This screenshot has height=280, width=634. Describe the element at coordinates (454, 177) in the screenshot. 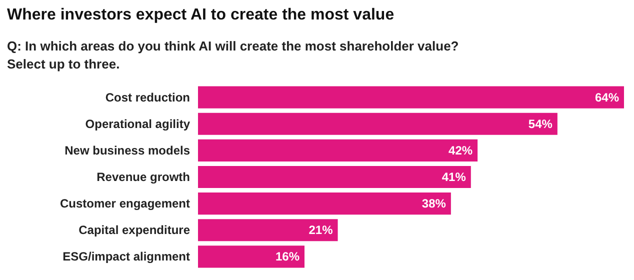

I see `data-label: 41%` at that location.